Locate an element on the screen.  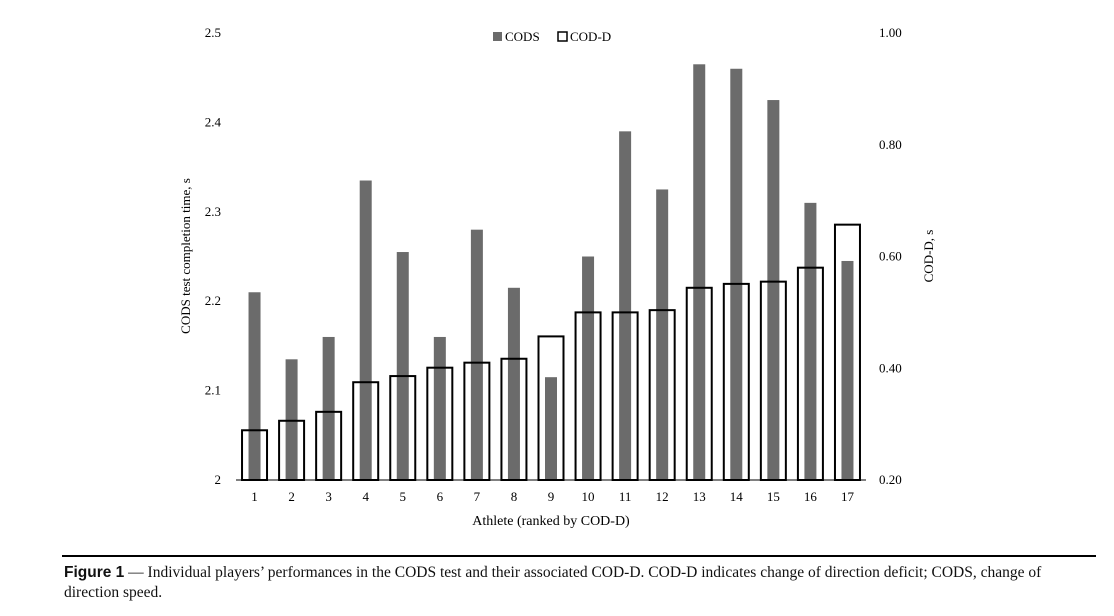
x-tick-label: 13 is located at coordinates (699, 496).